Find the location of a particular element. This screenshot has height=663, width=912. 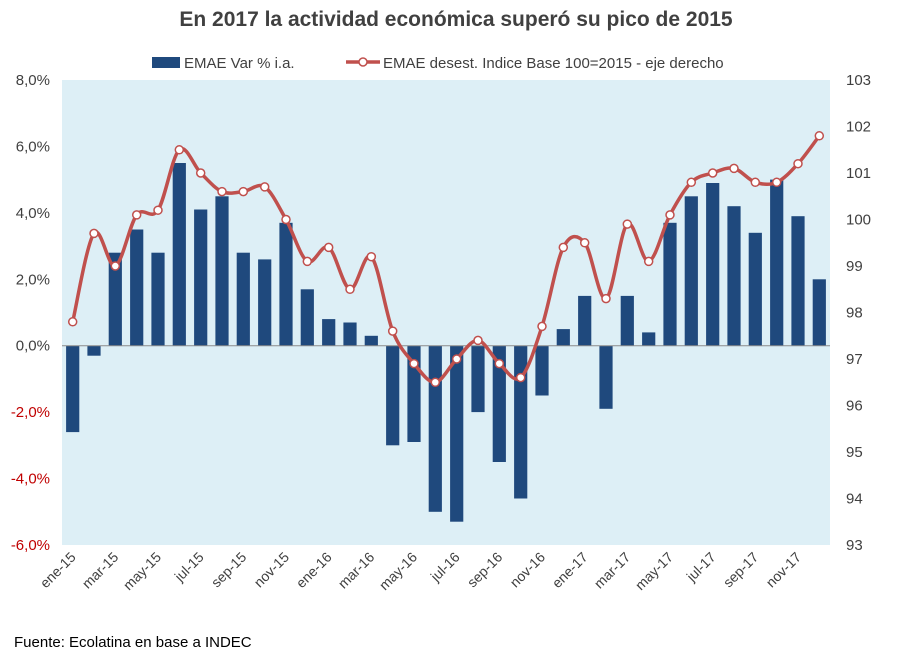

x-tick-label: sep-17 is located at coordinates (741, 570).